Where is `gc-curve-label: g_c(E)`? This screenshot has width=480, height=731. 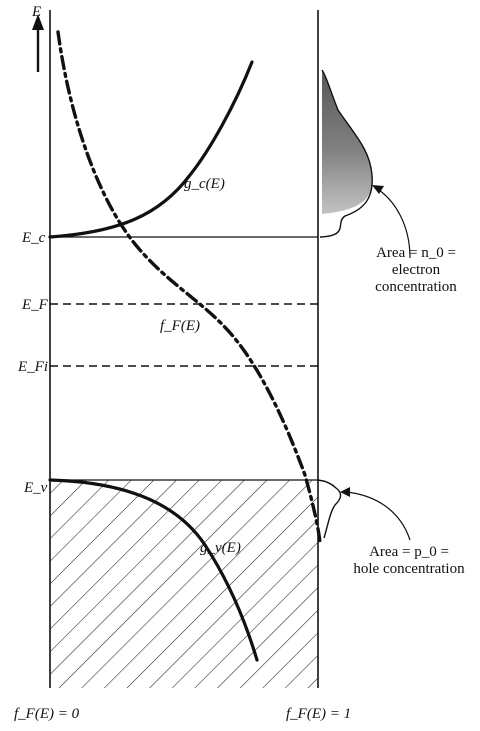
gc-curve-label: g_c(E) is located at coordinates (204, 184).